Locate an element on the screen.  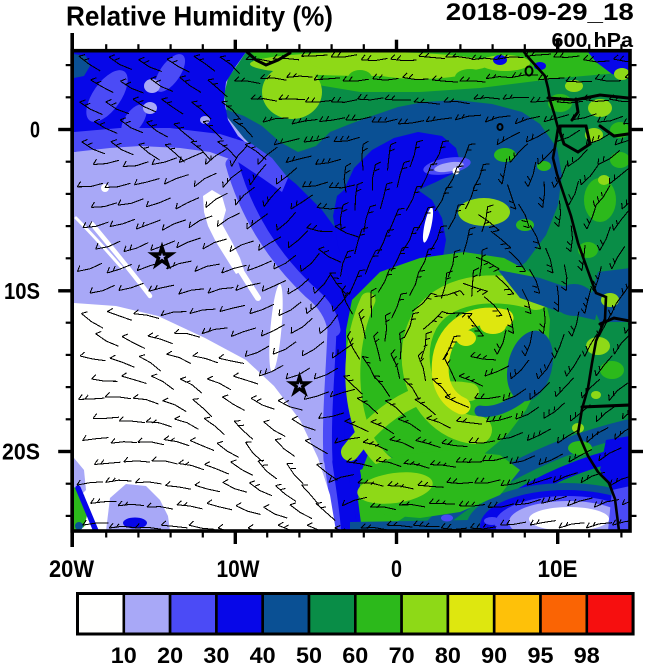
svg-text: 50 is located at coordinates (309, 655).